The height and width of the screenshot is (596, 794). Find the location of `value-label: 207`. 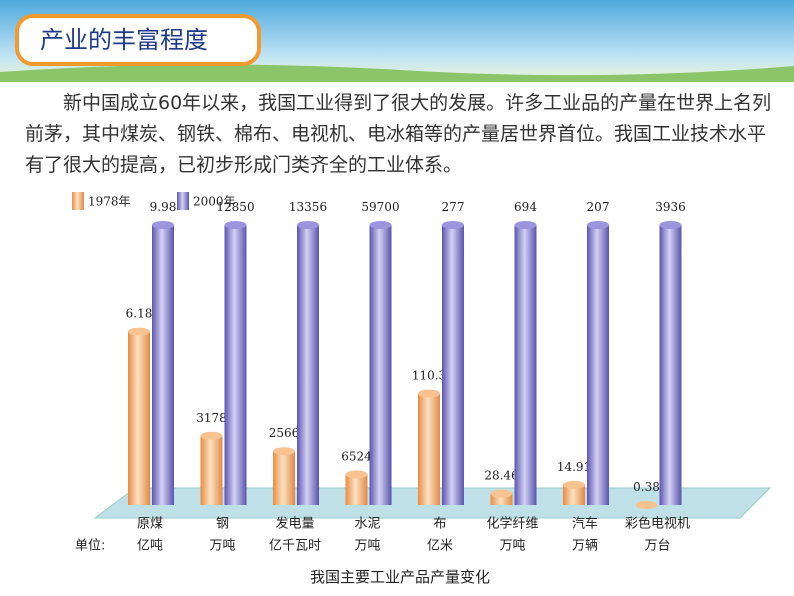

value-label: 207 is located at coordinates (598, 207).